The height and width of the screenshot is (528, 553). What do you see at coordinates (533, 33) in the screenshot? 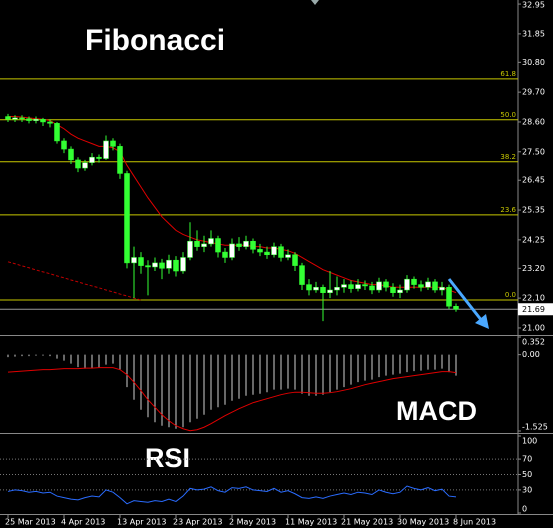
I see `y-tick-label: 31.85` at bounding box center [533, 33].